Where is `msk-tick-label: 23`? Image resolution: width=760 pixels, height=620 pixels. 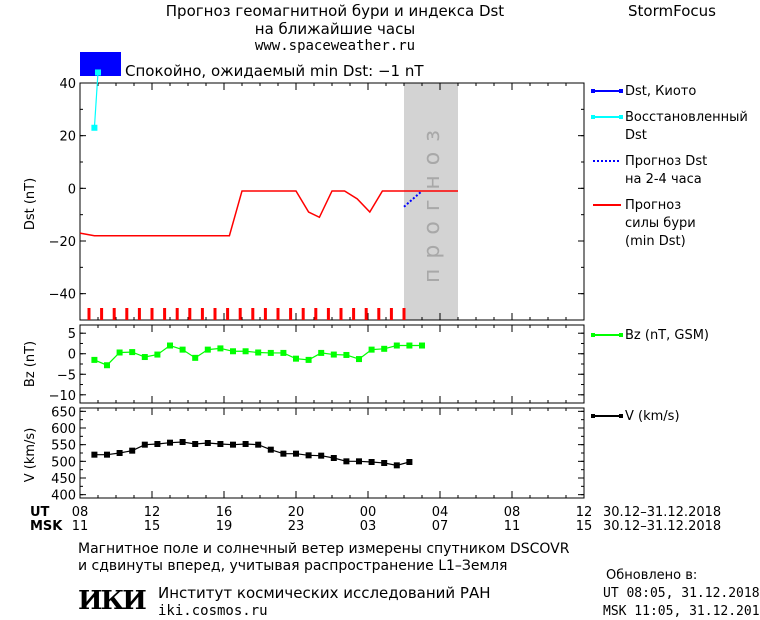
msk-tick-label: 23 is located at coordinates (296, 526).